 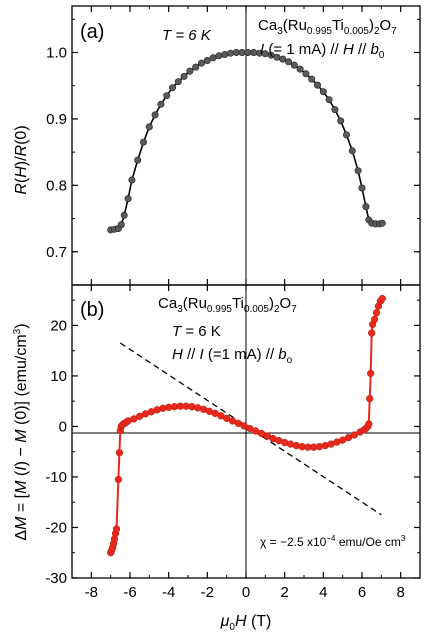 I want to click on panel-b-label: (b), so click(x=92, y=310).